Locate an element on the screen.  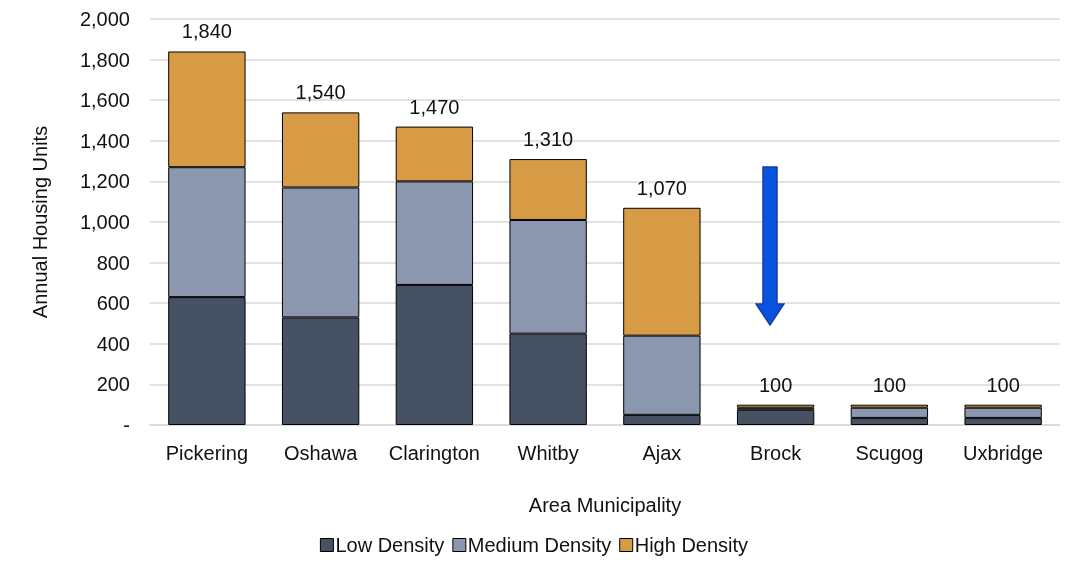
x-tick-label: Ajax is located at coordinates (662, 453).